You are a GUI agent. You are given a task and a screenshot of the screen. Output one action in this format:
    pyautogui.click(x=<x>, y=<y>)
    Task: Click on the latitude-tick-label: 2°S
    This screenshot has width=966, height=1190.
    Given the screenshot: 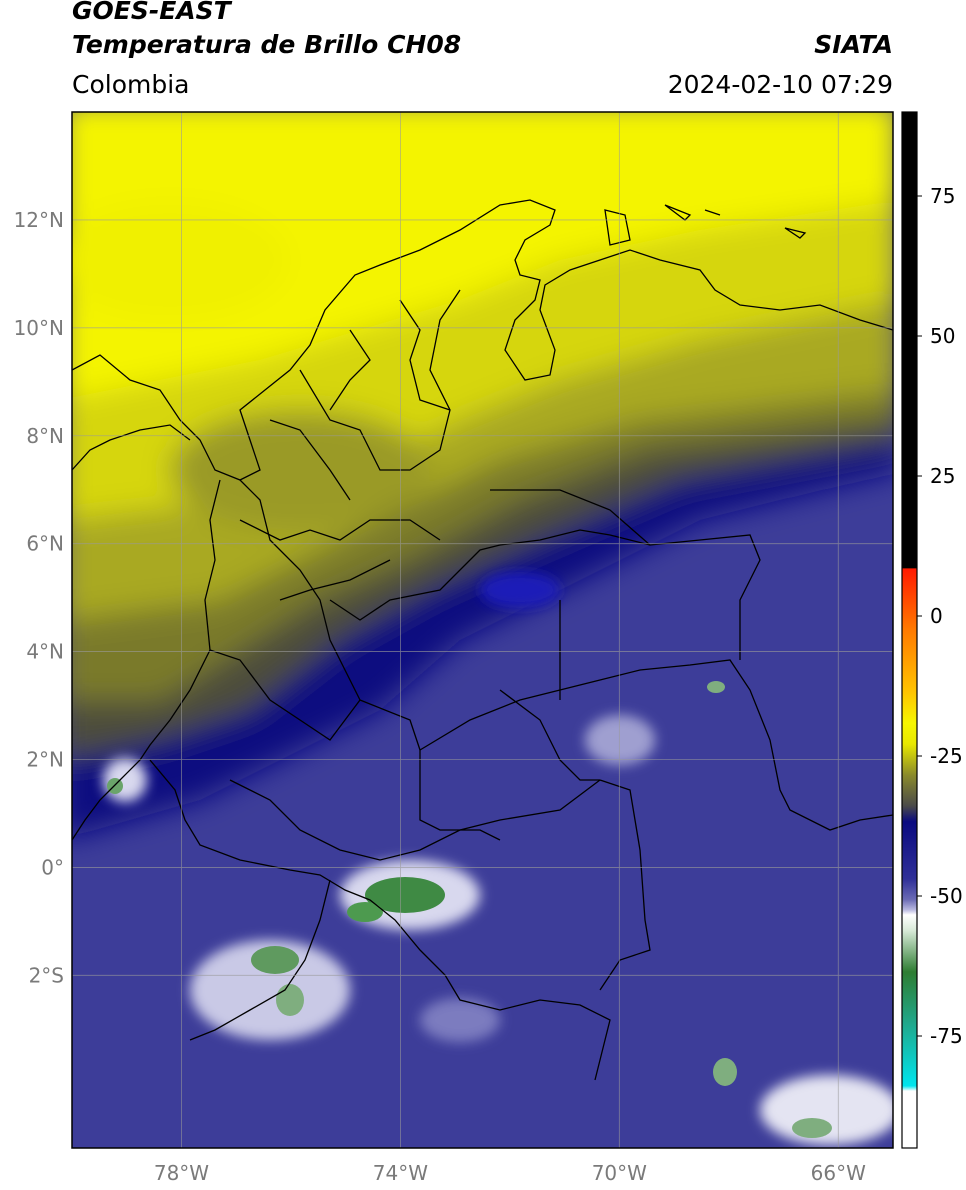 What is the action you would take?
    pyautogui.click(x=46, y=975)
    